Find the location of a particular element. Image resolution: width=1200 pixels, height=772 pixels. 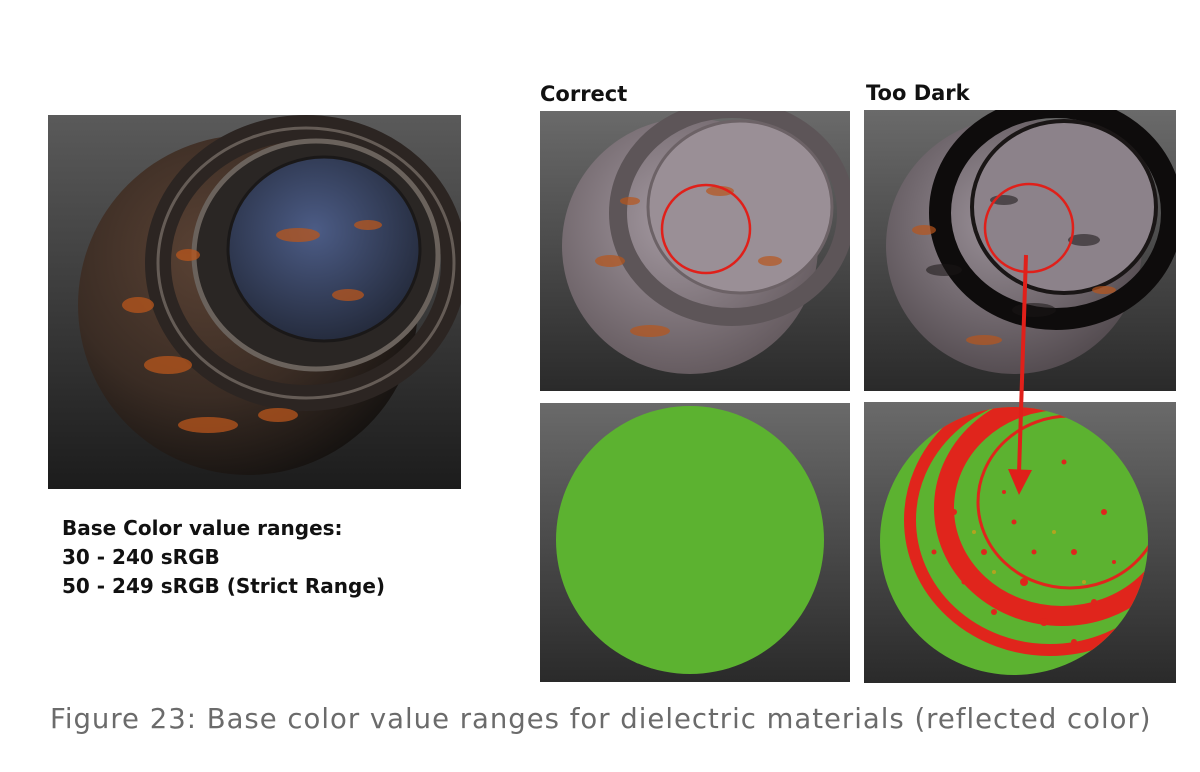

correct-validation-image is located at coordinates (695, 542).